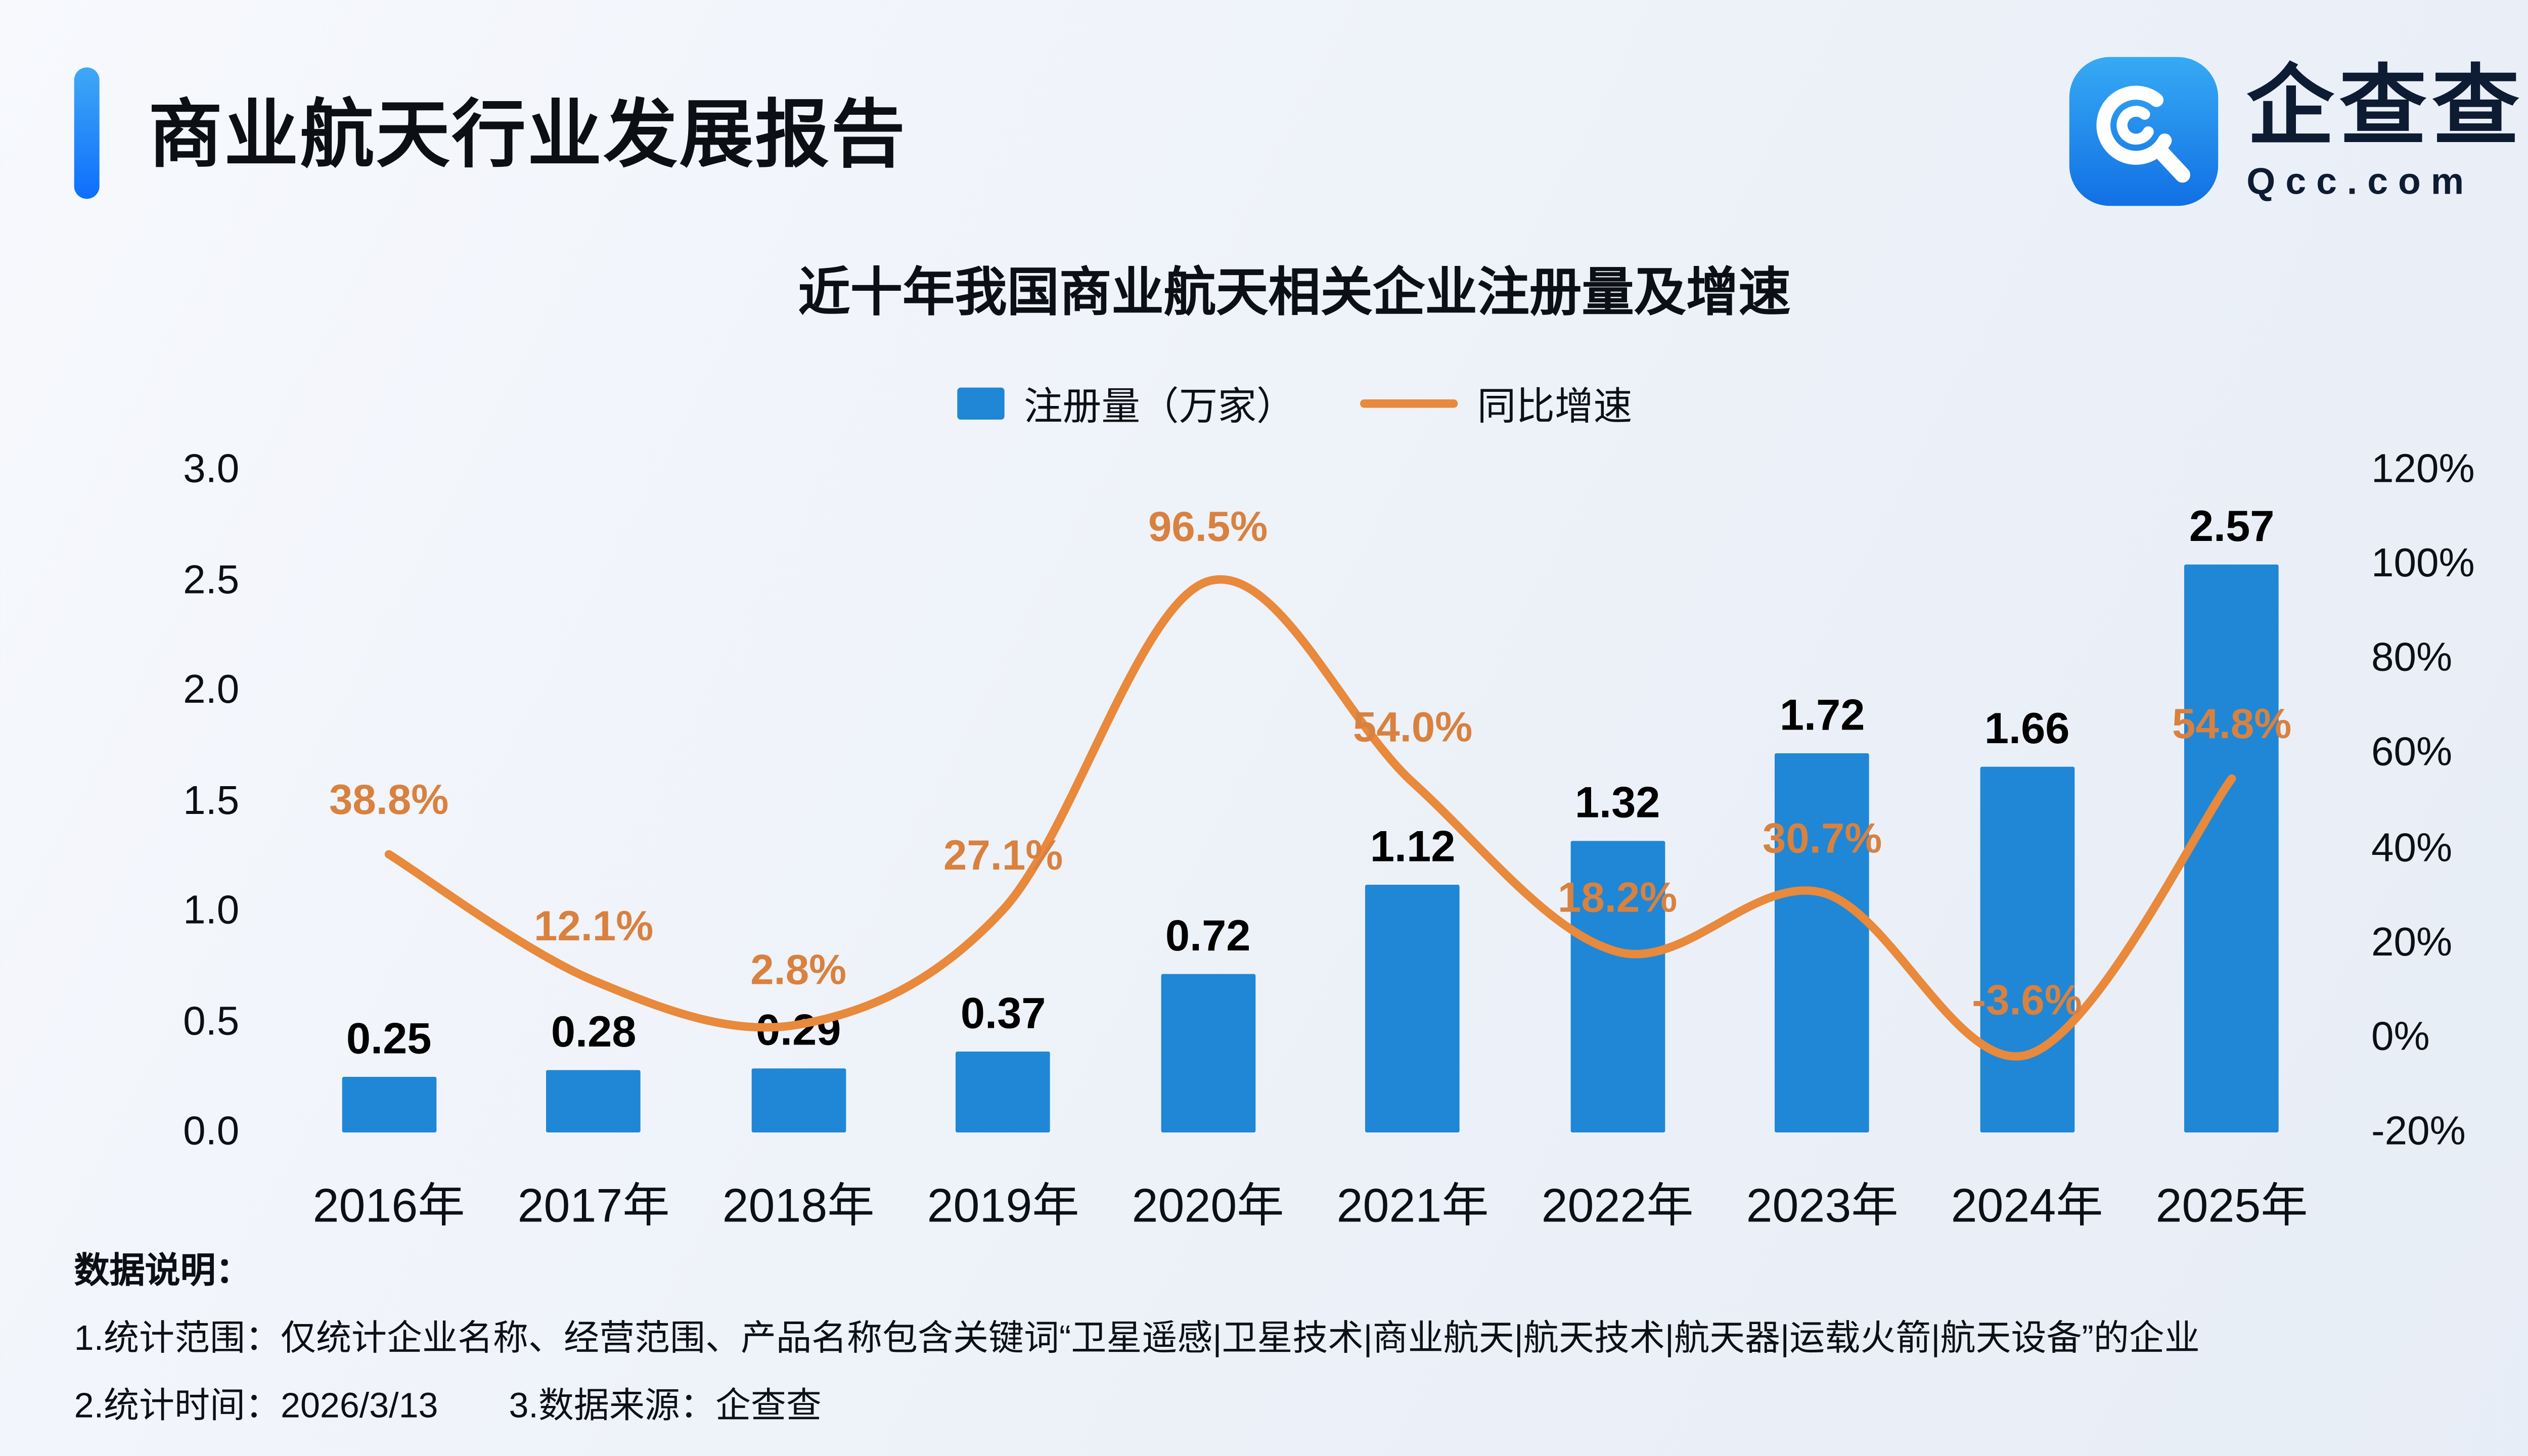 This screenshot has height=1456, width=2528. Describe the element at coordinates (1555, 406) in the screenshot. I see `legend-label-growth: 同比增速` at that location.